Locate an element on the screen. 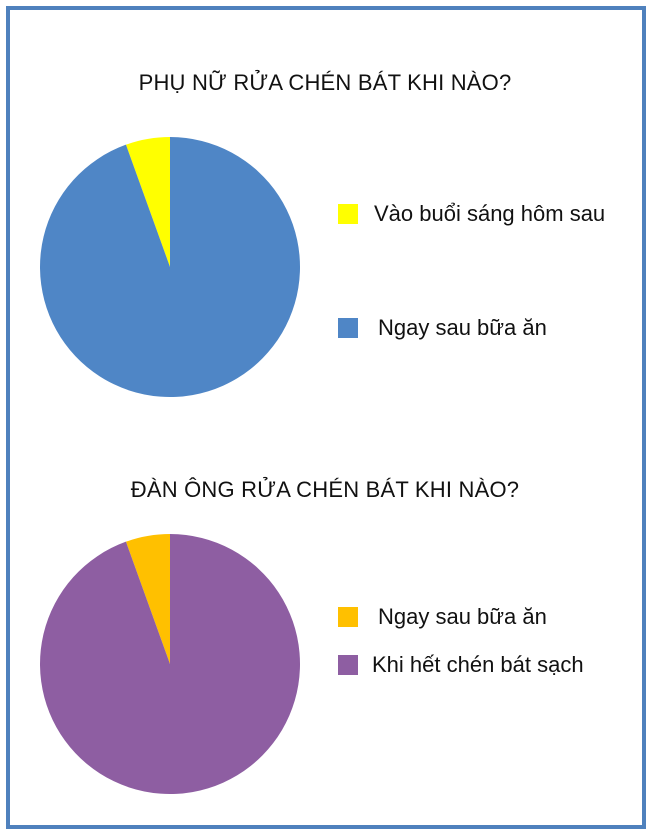  chart-1-title: PHỤ NỮ RỬA CHÉN BÁT KHI NÀO? is located at coordinates (325, 82).